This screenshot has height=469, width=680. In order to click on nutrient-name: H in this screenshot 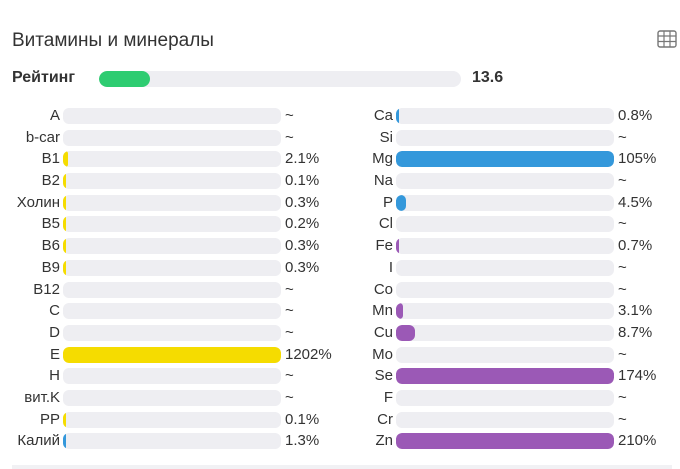, I will do `click(54, 376)`.